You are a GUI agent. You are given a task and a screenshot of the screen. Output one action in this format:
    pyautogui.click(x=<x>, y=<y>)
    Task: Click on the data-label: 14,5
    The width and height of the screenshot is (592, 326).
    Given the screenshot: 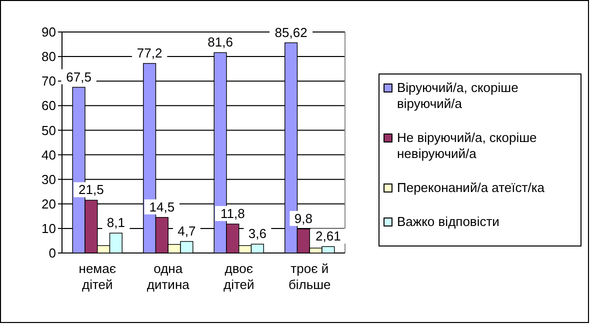 What is the action you would take?
    pyautogui.click(x=162, y=206)
    